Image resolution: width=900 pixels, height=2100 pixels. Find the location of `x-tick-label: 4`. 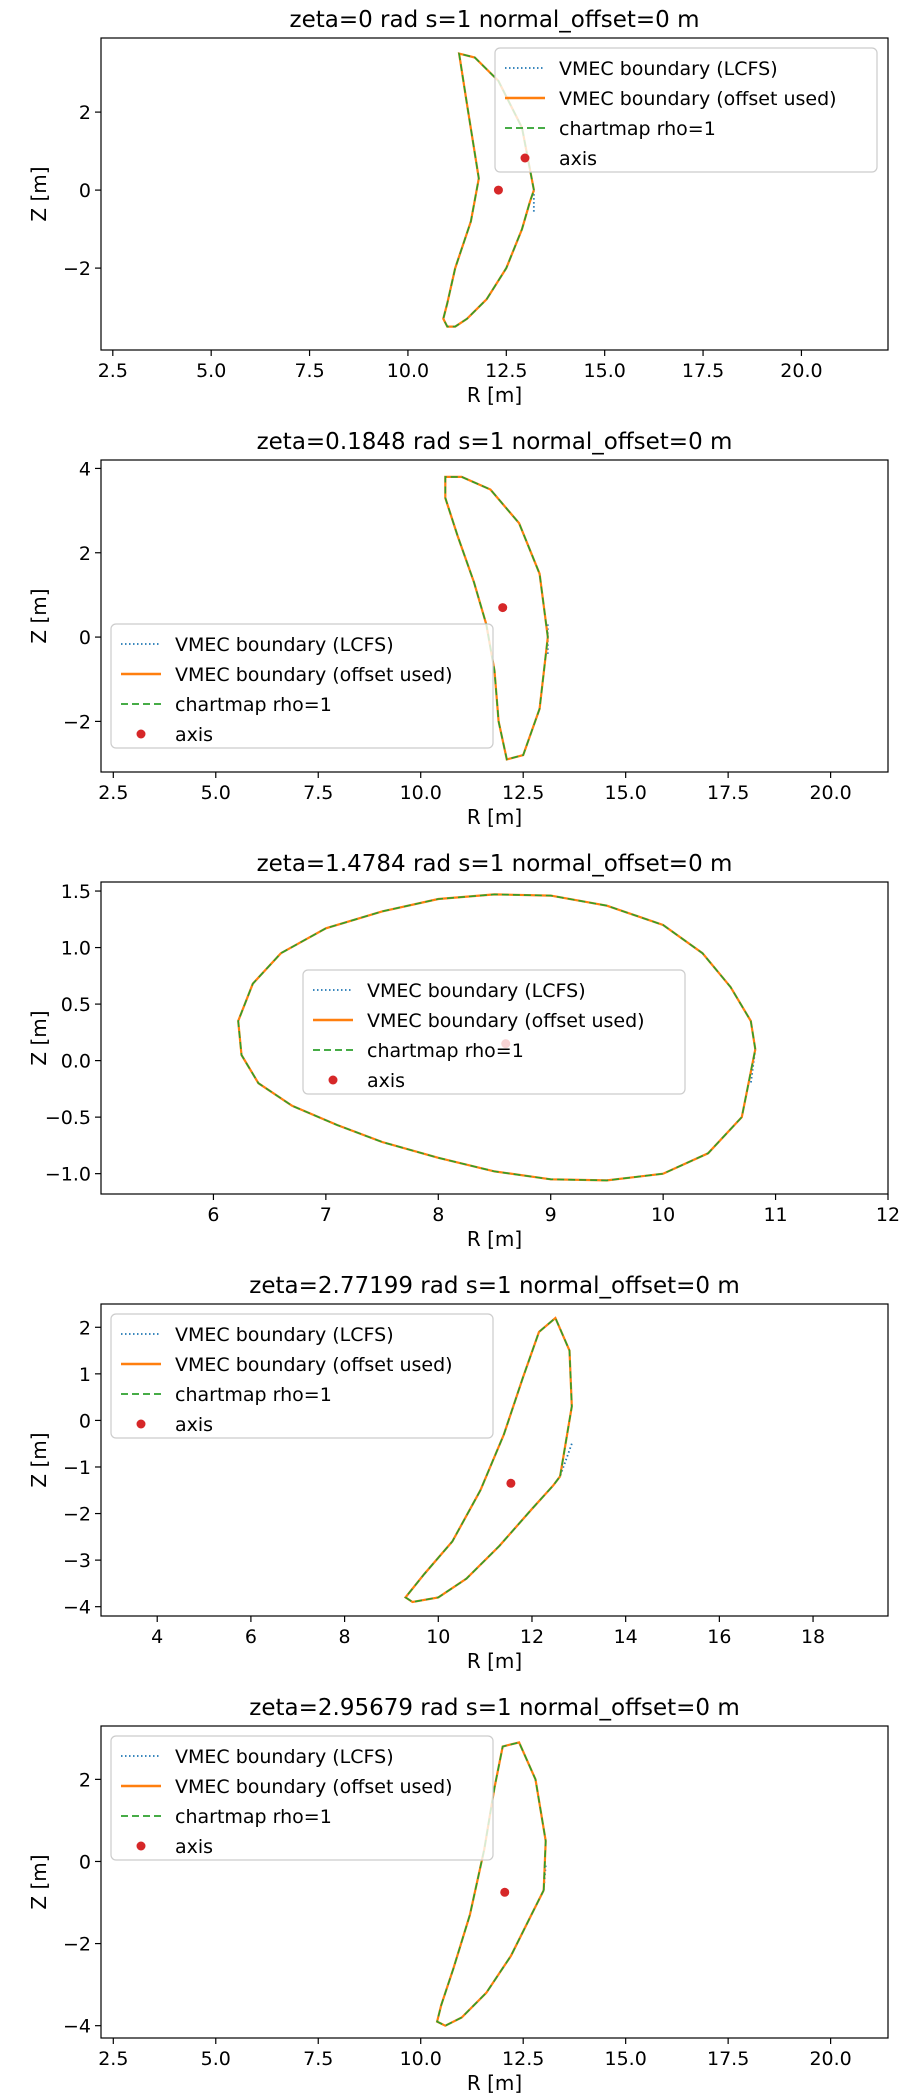

x-tick-label: 4 is located at coordinates (157, 1637).